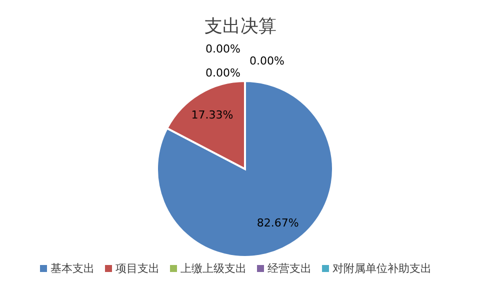  I want to click on legend-label: 基本支出, so click(72, 268).